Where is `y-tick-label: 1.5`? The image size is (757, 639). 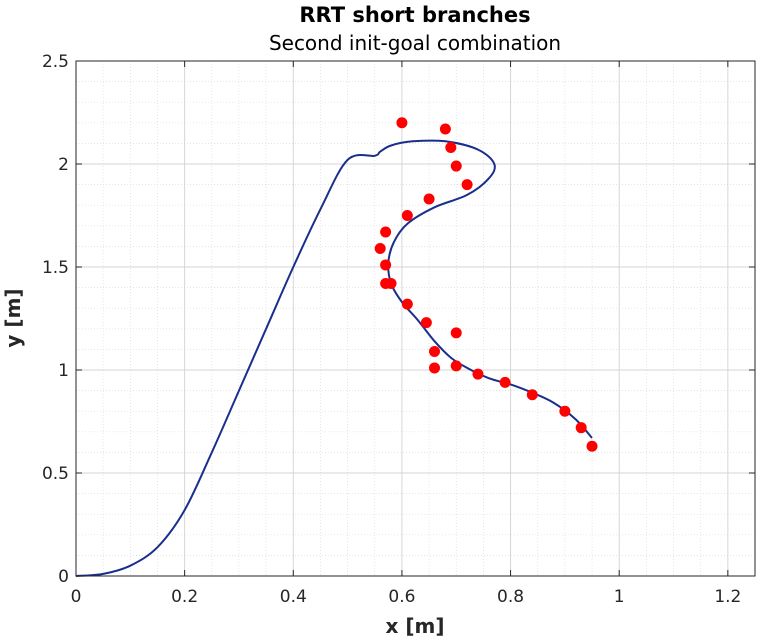
y-tick-label: 1.5 is located at coordinates (55, 268).